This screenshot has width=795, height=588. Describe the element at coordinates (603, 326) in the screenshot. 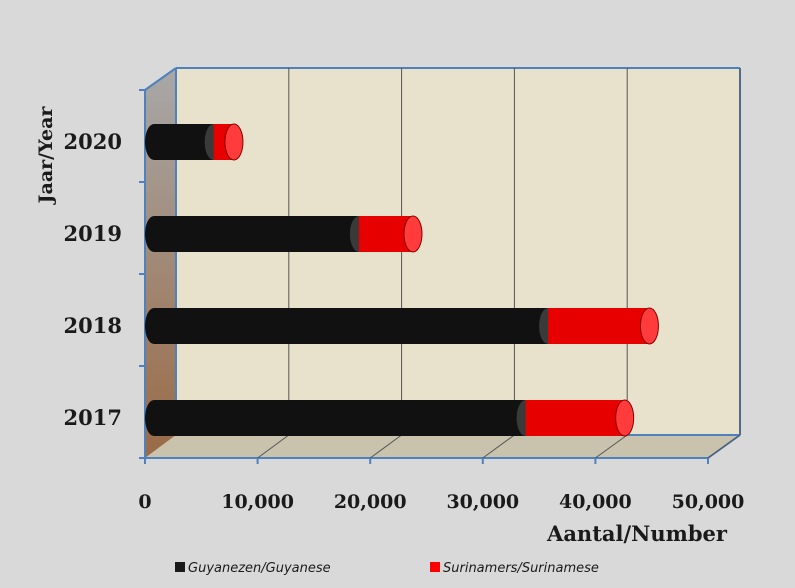

I see `bar-Surinamers/Surinamese-2018` at that location.